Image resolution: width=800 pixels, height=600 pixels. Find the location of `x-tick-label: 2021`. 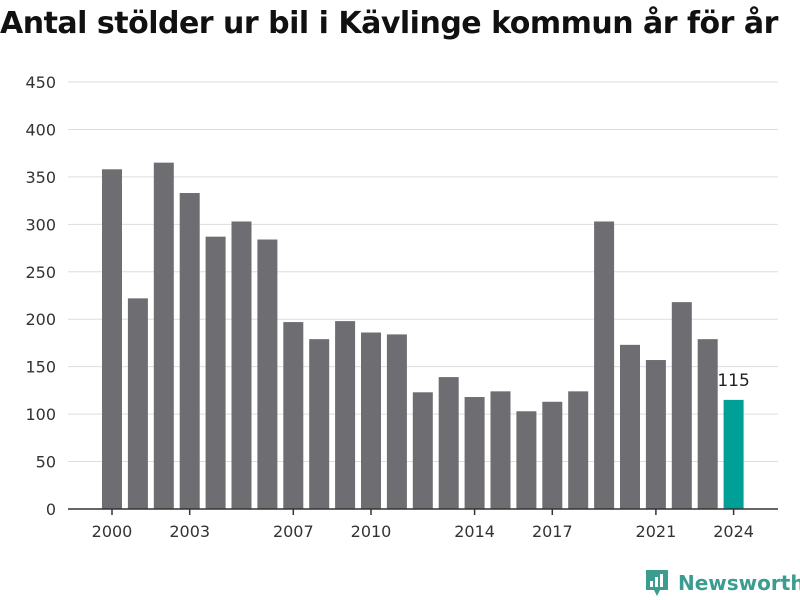

x-tick-label: 2021 is located at coordinates (656, 531).